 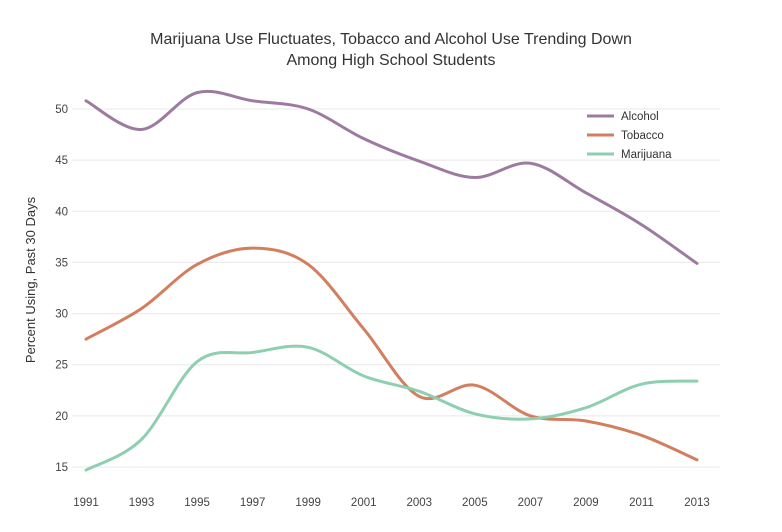 I want to click on x-tick-label: 2001, so click(x=364, y=503).